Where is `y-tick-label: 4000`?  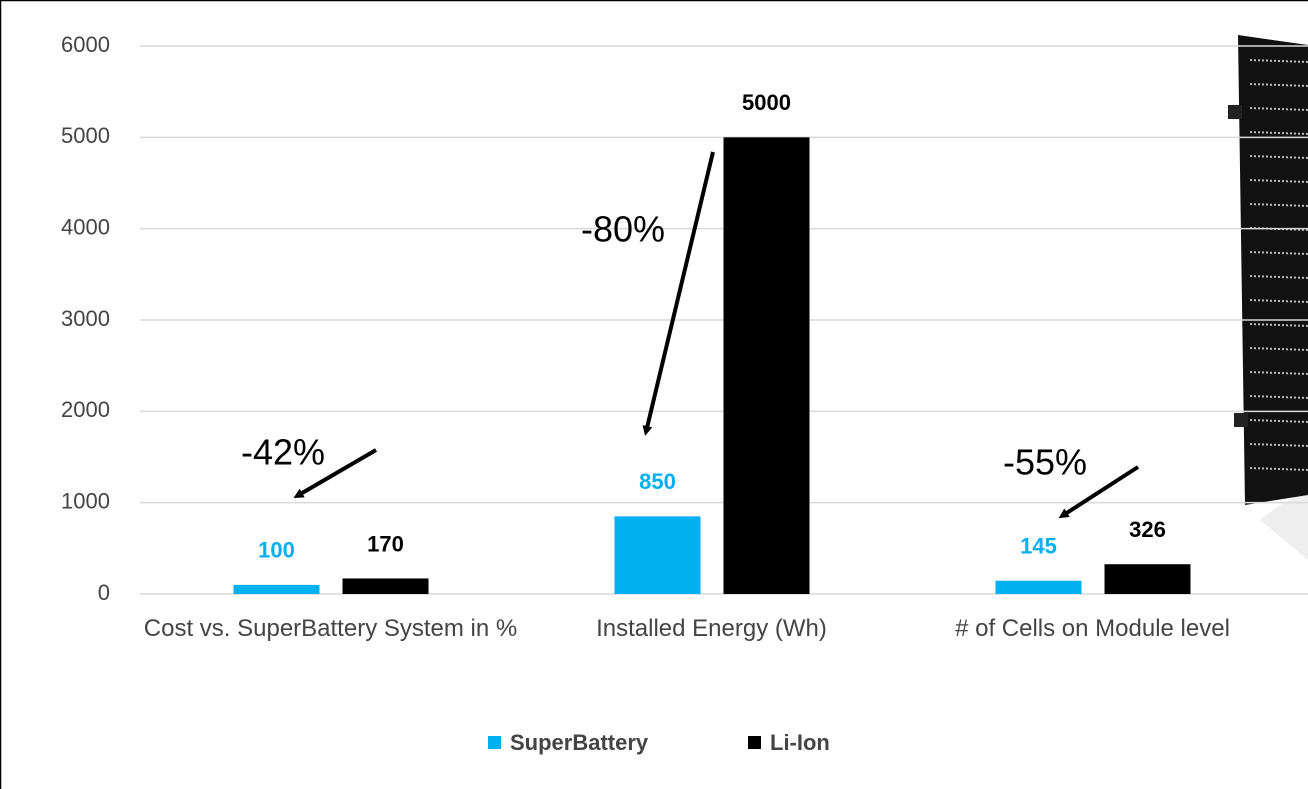 y-tick-label: 4000 is located at coordinates (85, 226).